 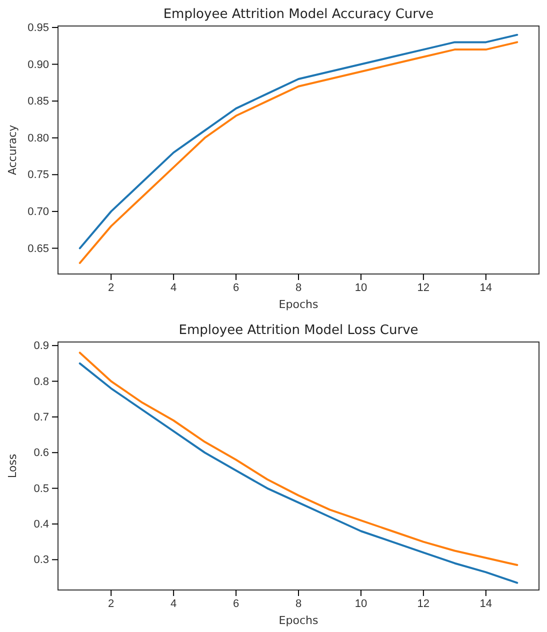 What do you see at coordinates (12, 466) in the screenshot?
I see `y-axis-title: Loss` at bounding box center [12, 466].